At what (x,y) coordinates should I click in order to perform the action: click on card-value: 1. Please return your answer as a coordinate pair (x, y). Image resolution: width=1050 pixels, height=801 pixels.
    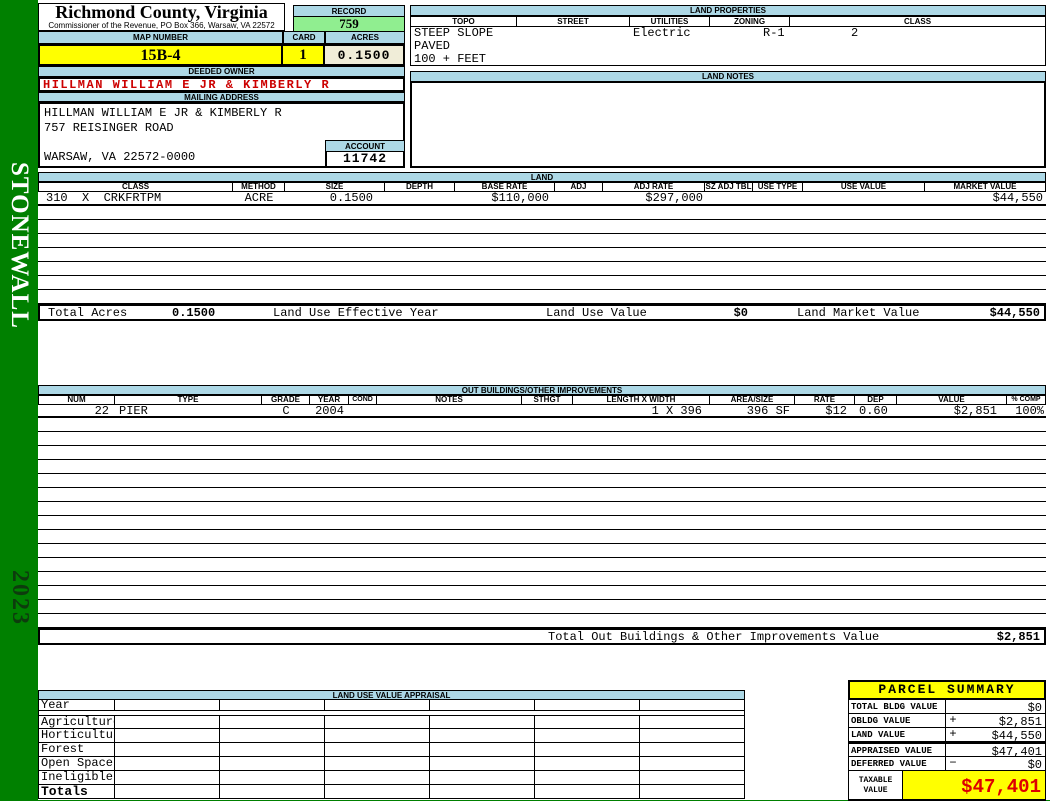
    Looking at the image, I should click on (304, 55).